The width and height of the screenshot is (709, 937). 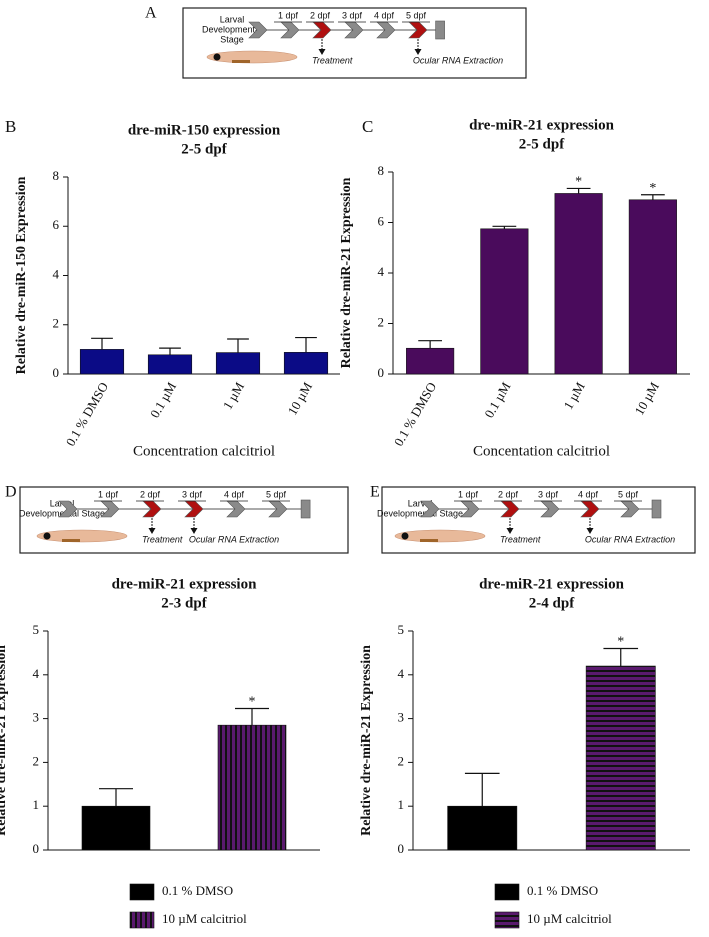 I want to click on chart-subtitle: 2-3 dpf, so click(x=184, y=603).